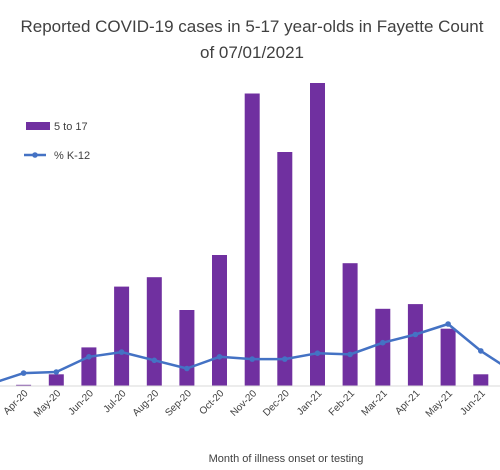  Describe the element at coordinates (310, 403) in the screenshot. I see `x-tick-label: Jan-21` at that location.